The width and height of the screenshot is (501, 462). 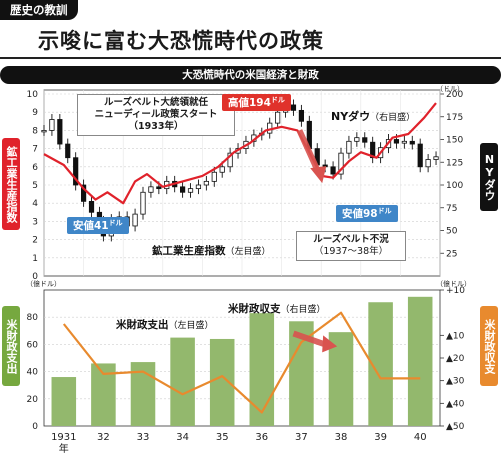 I want to click on year-tick-label: 35, so click(x=222, y=437).